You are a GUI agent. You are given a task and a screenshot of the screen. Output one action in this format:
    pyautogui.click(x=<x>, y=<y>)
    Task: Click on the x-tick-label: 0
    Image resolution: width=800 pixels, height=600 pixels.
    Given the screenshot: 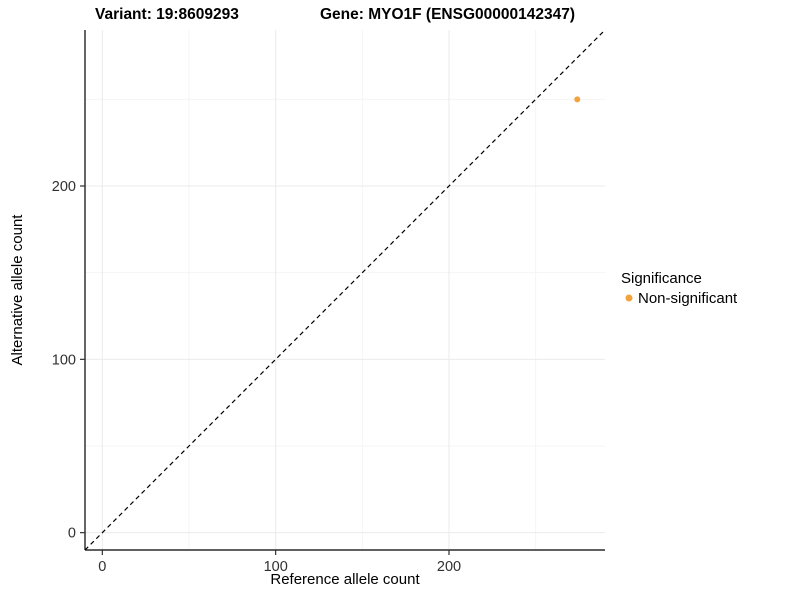 What is the action you would take?
    pyautogui.click(x=102, y=567)
    